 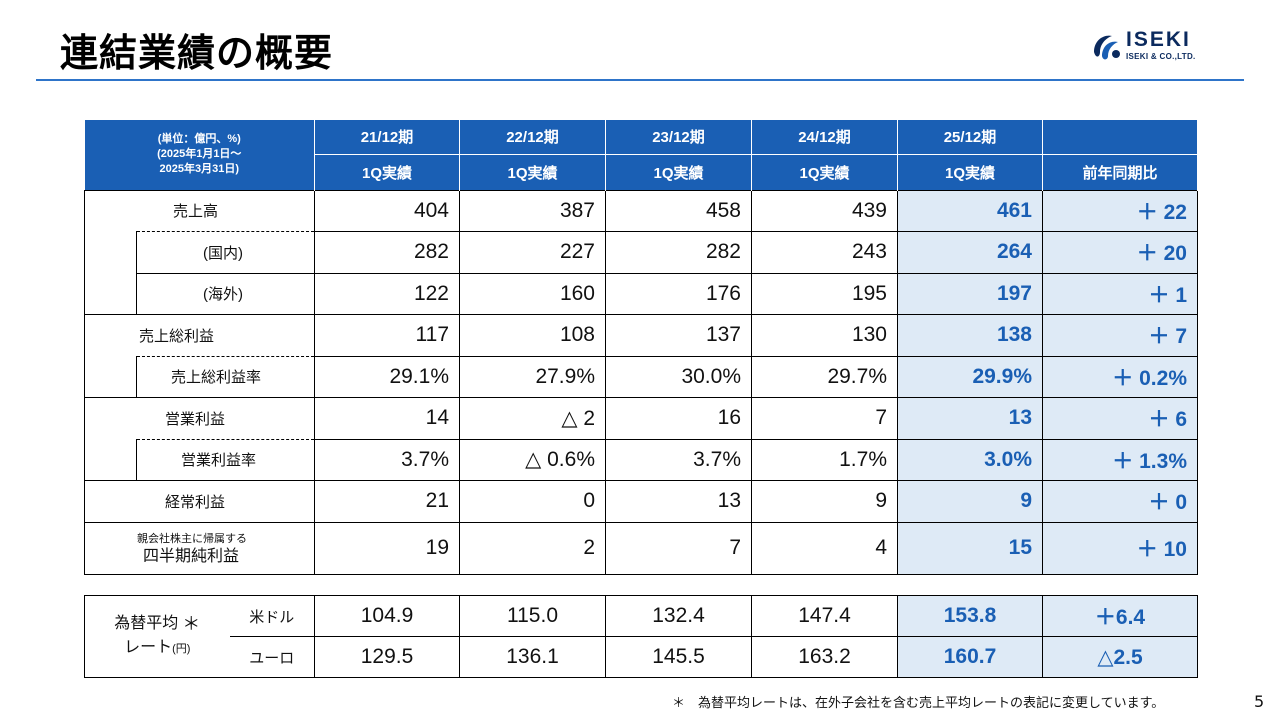 I want to click on period-header: 22/12期, so click(x=532, y=137).